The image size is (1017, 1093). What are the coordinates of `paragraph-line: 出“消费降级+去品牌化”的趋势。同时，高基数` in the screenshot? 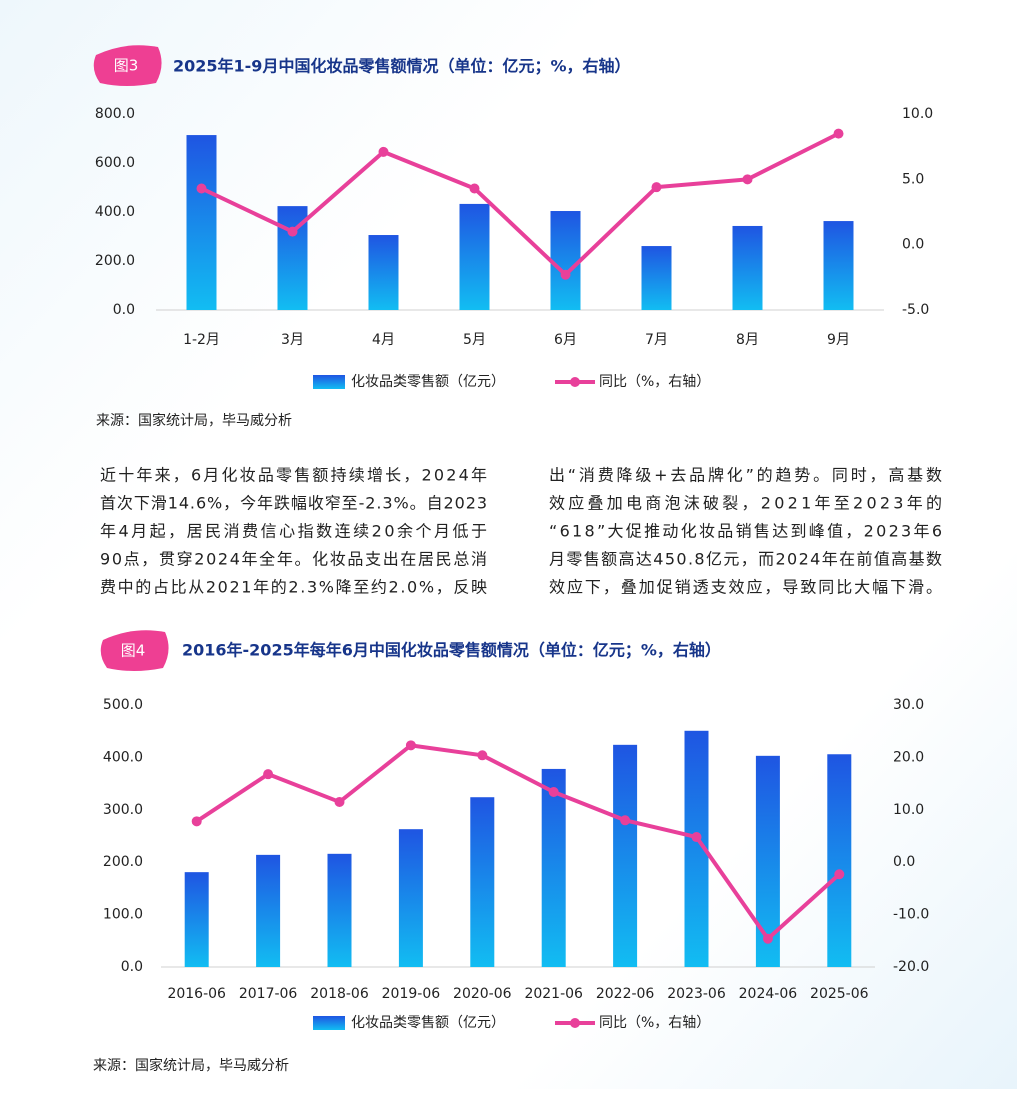 It's located at (745, 475).